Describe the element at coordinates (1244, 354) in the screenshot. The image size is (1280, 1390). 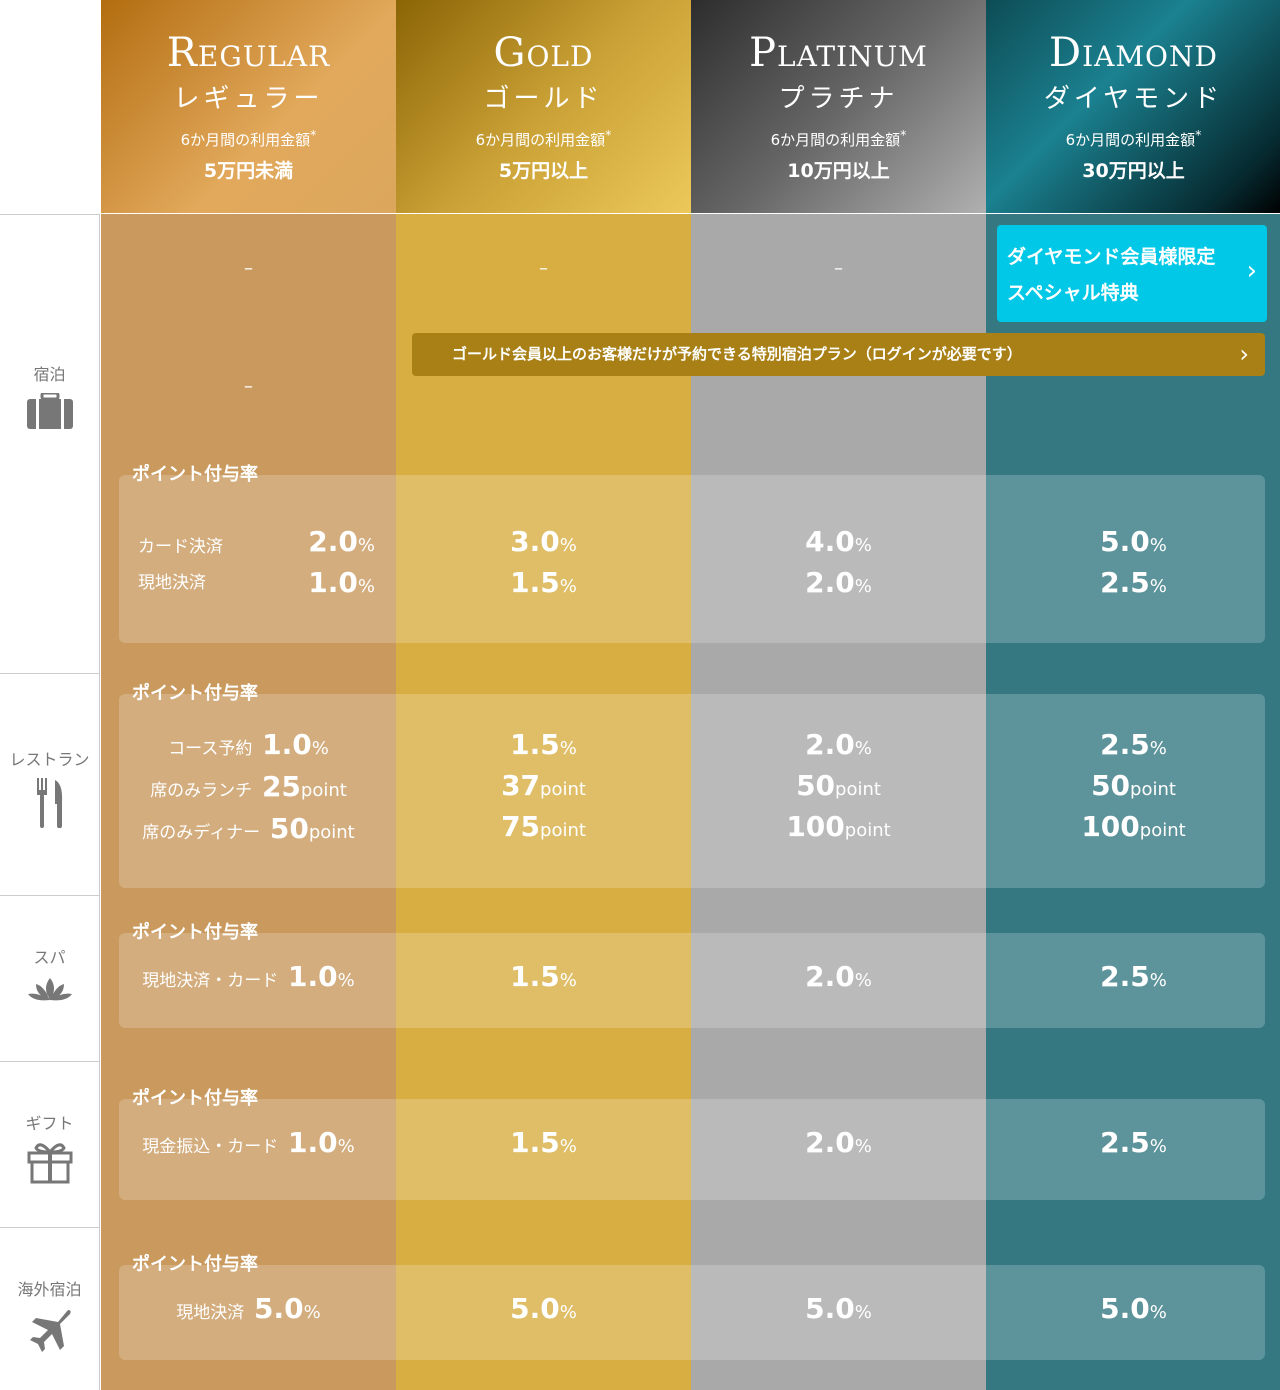
I see `chevron-right-icon: ›` at that location.